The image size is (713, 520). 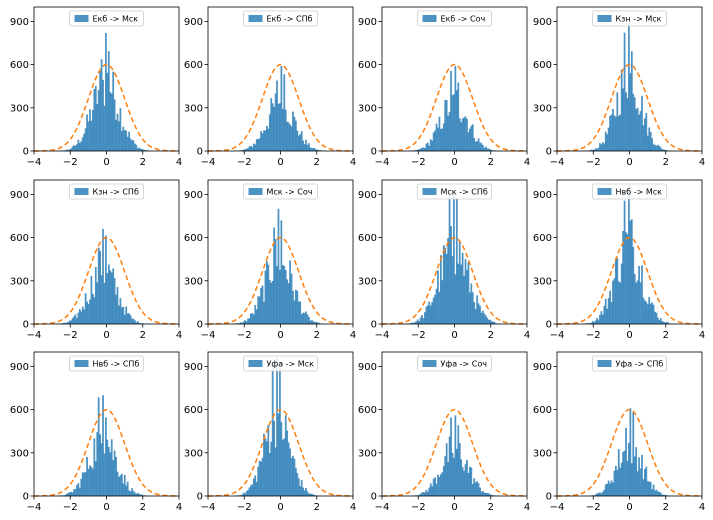 I want to click on histogram-bars, so click(x=103, y=276).